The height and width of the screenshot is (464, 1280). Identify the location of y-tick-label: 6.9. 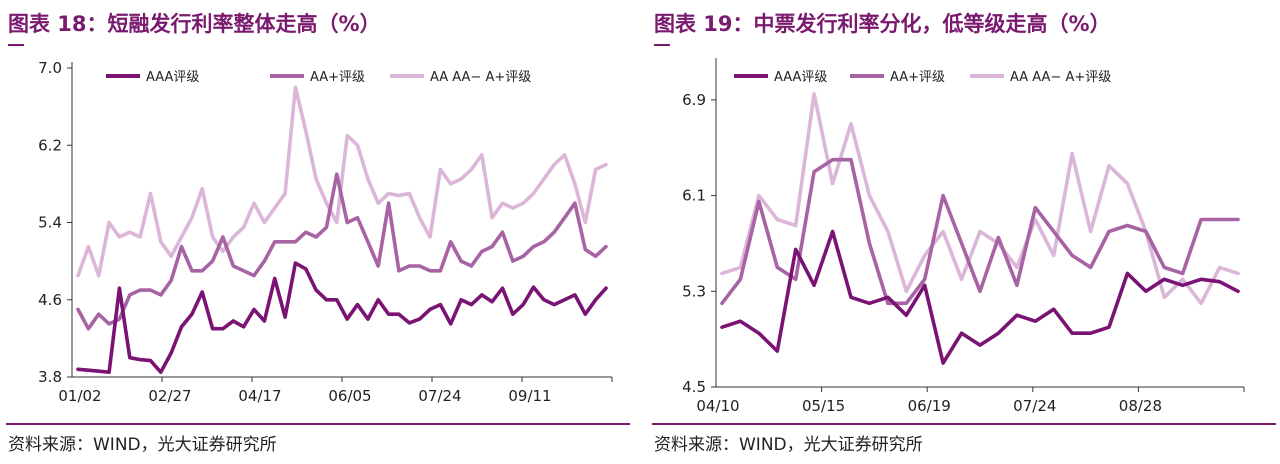
(694, 100).